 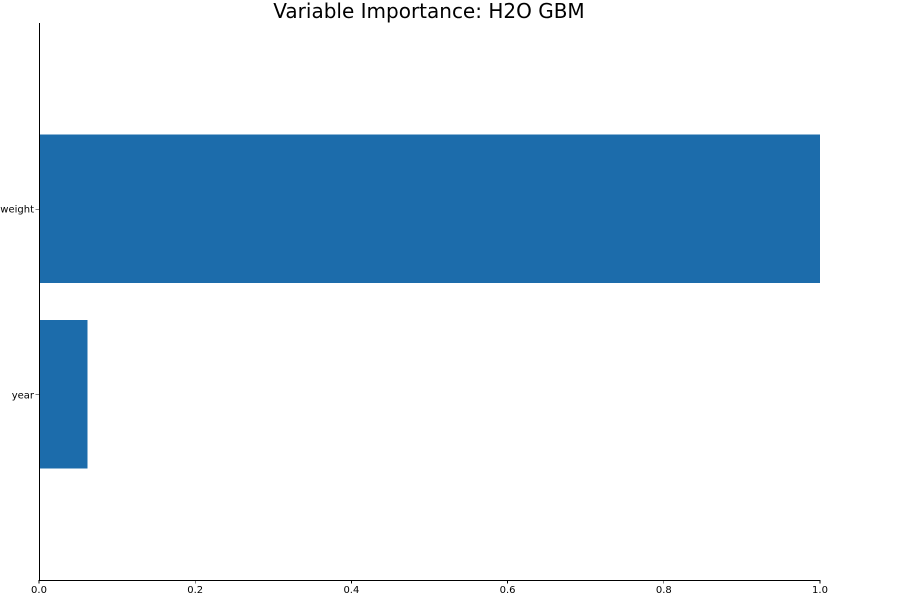 What do you see at coordinates (820, 590) in the screenshot?
I see `x-tick-label: 1.0` at bounding box center [820, 590].